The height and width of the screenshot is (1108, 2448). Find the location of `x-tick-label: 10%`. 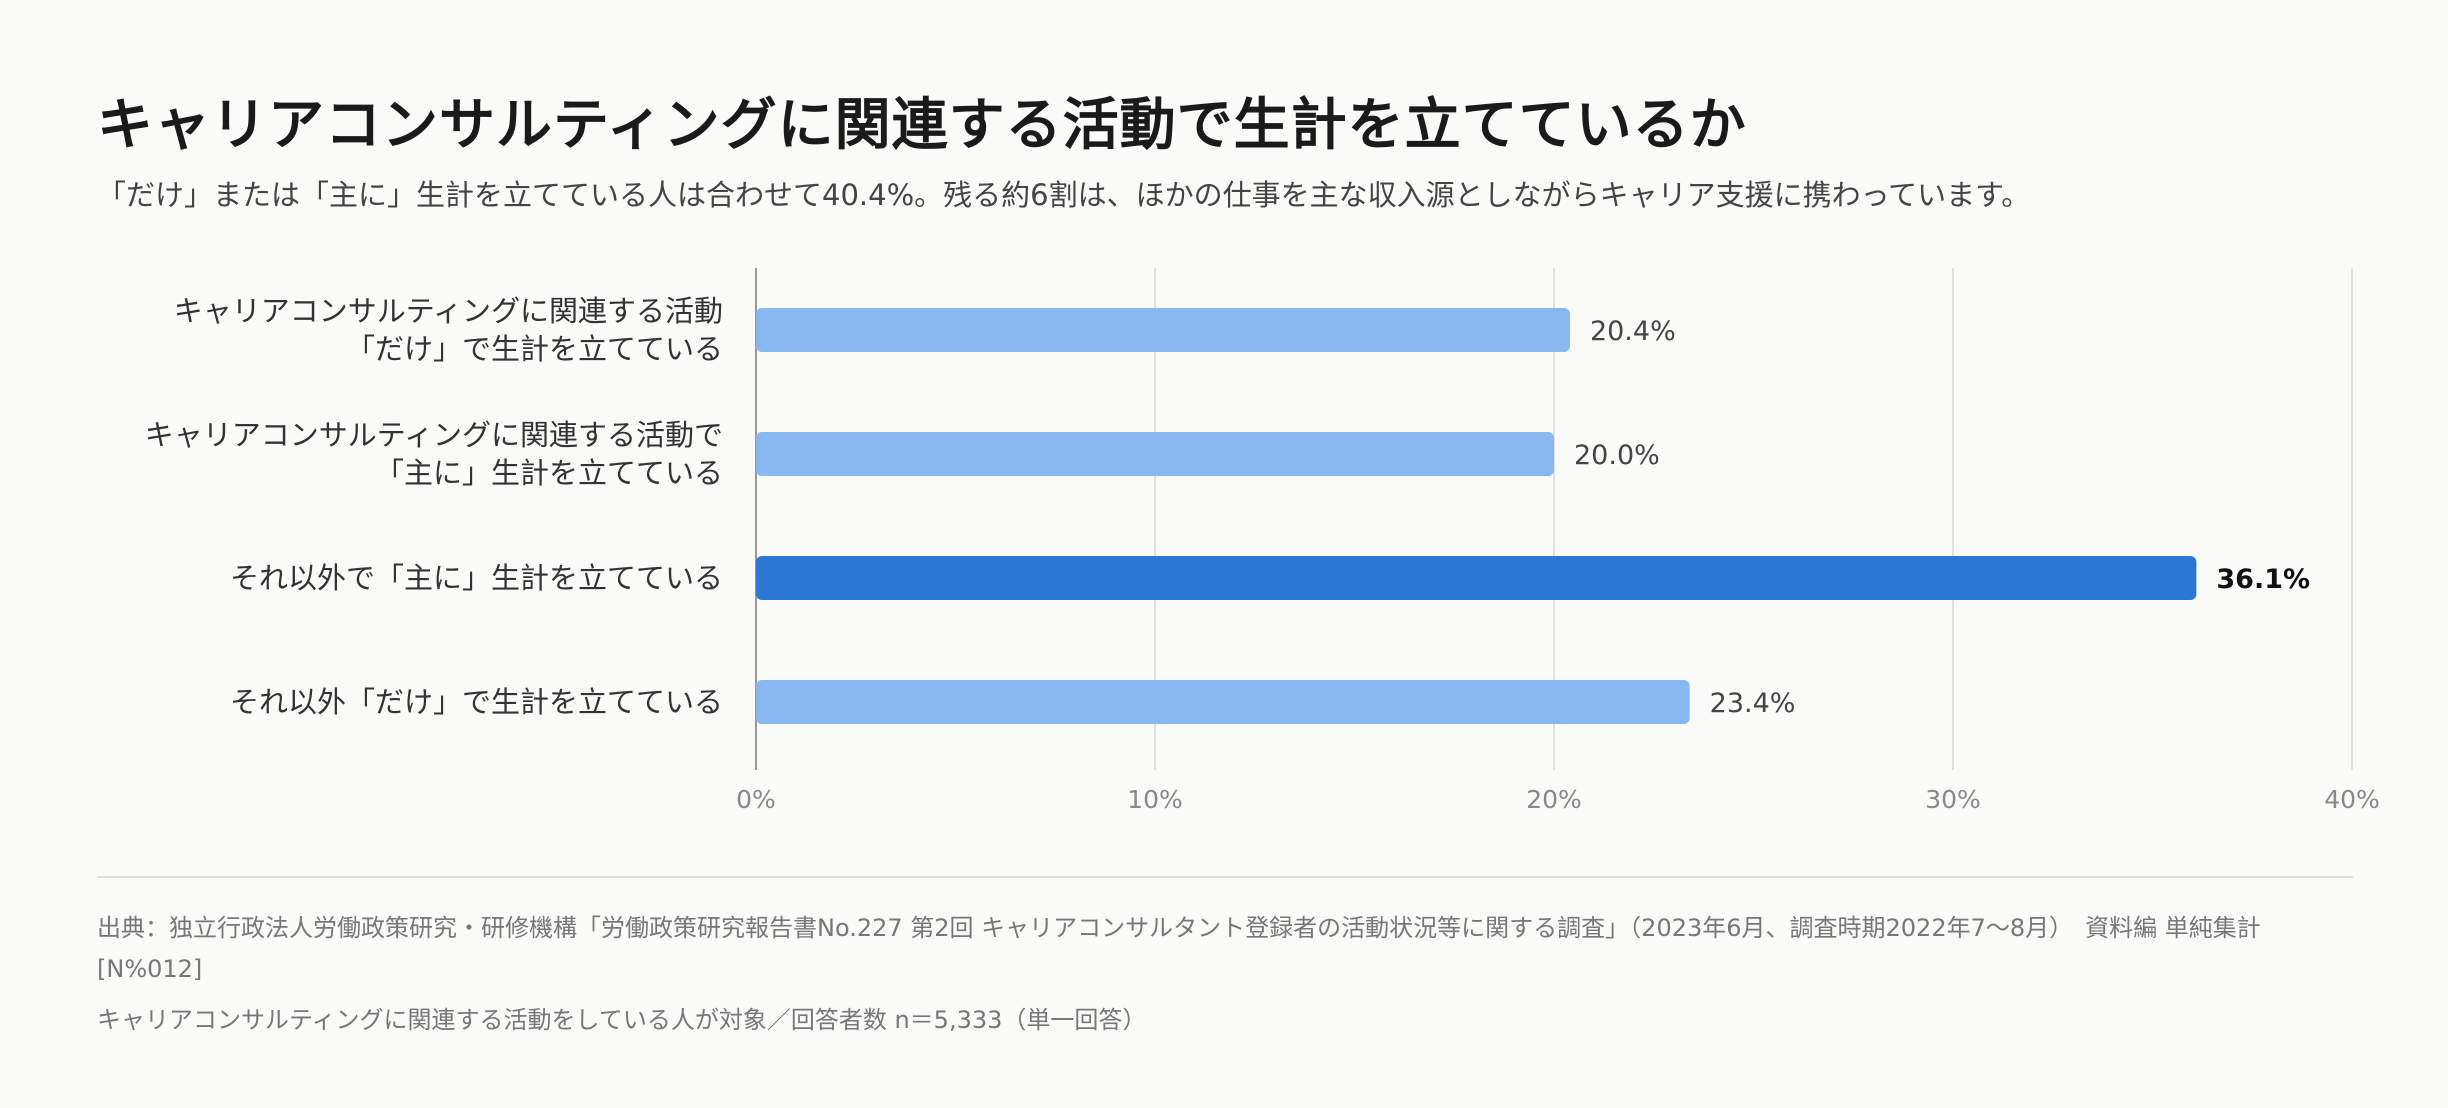

x-tick-label: 10% is located at coordinates (1155, 799).